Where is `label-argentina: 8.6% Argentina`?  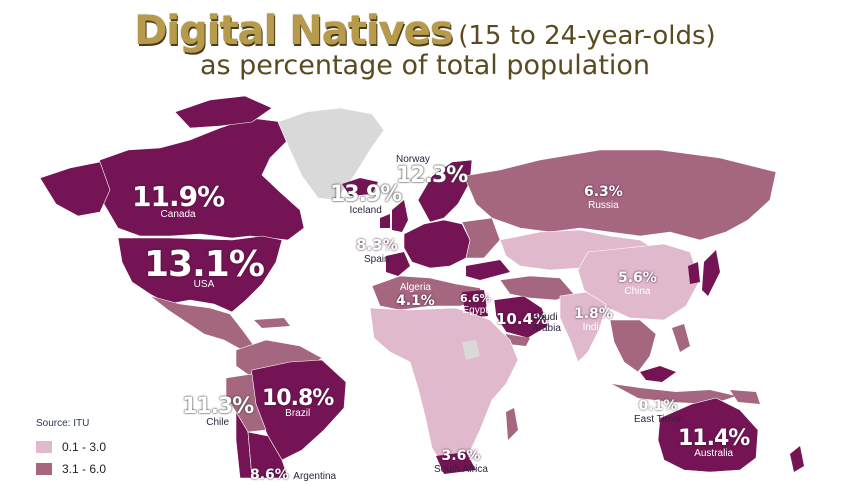
label-argentina: 8.6% Argentina is located at coordinates (293, 475).